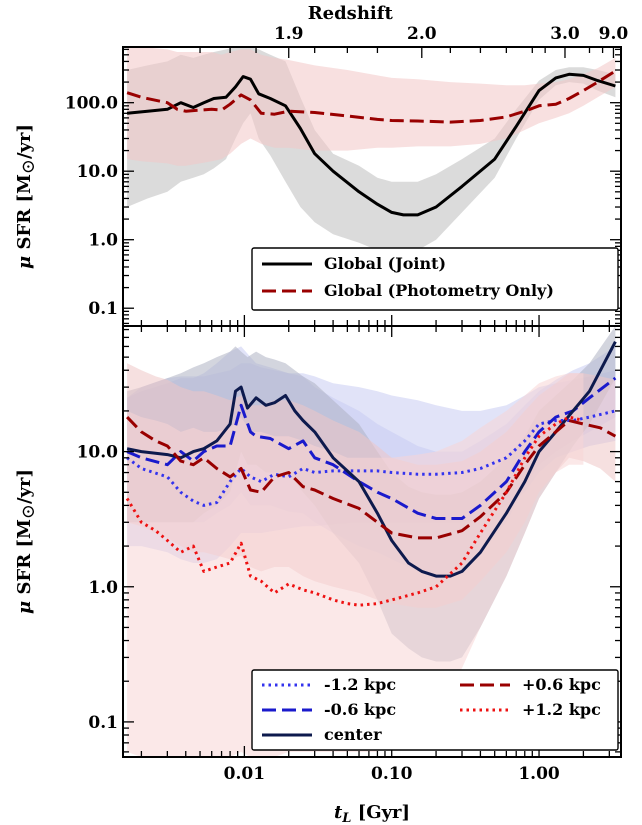 This screenshot has width=642, height=825. I want to click on redshift-tick-label: 2.0, so click(422, 34).